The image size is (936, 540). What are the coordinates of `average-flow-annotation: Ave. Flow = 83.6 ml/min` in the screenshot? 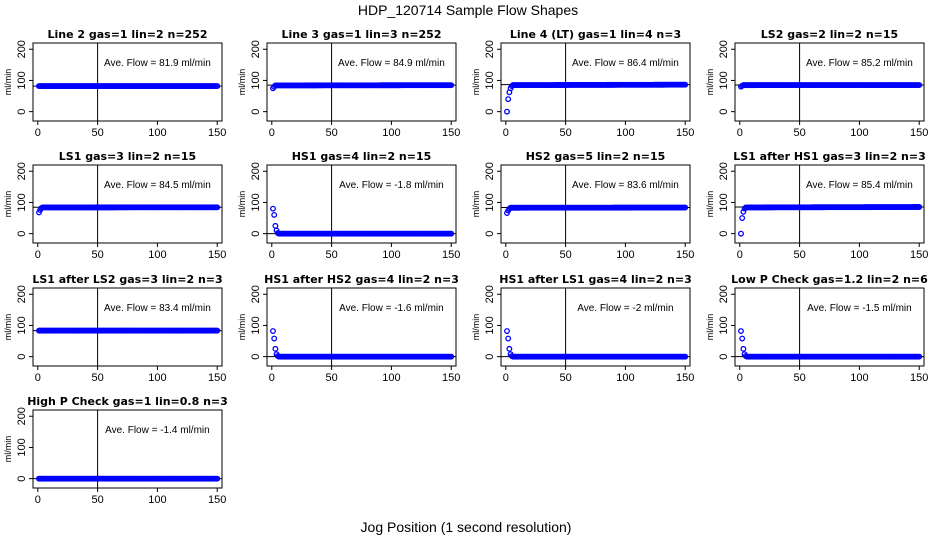 It's located at (625, 185).